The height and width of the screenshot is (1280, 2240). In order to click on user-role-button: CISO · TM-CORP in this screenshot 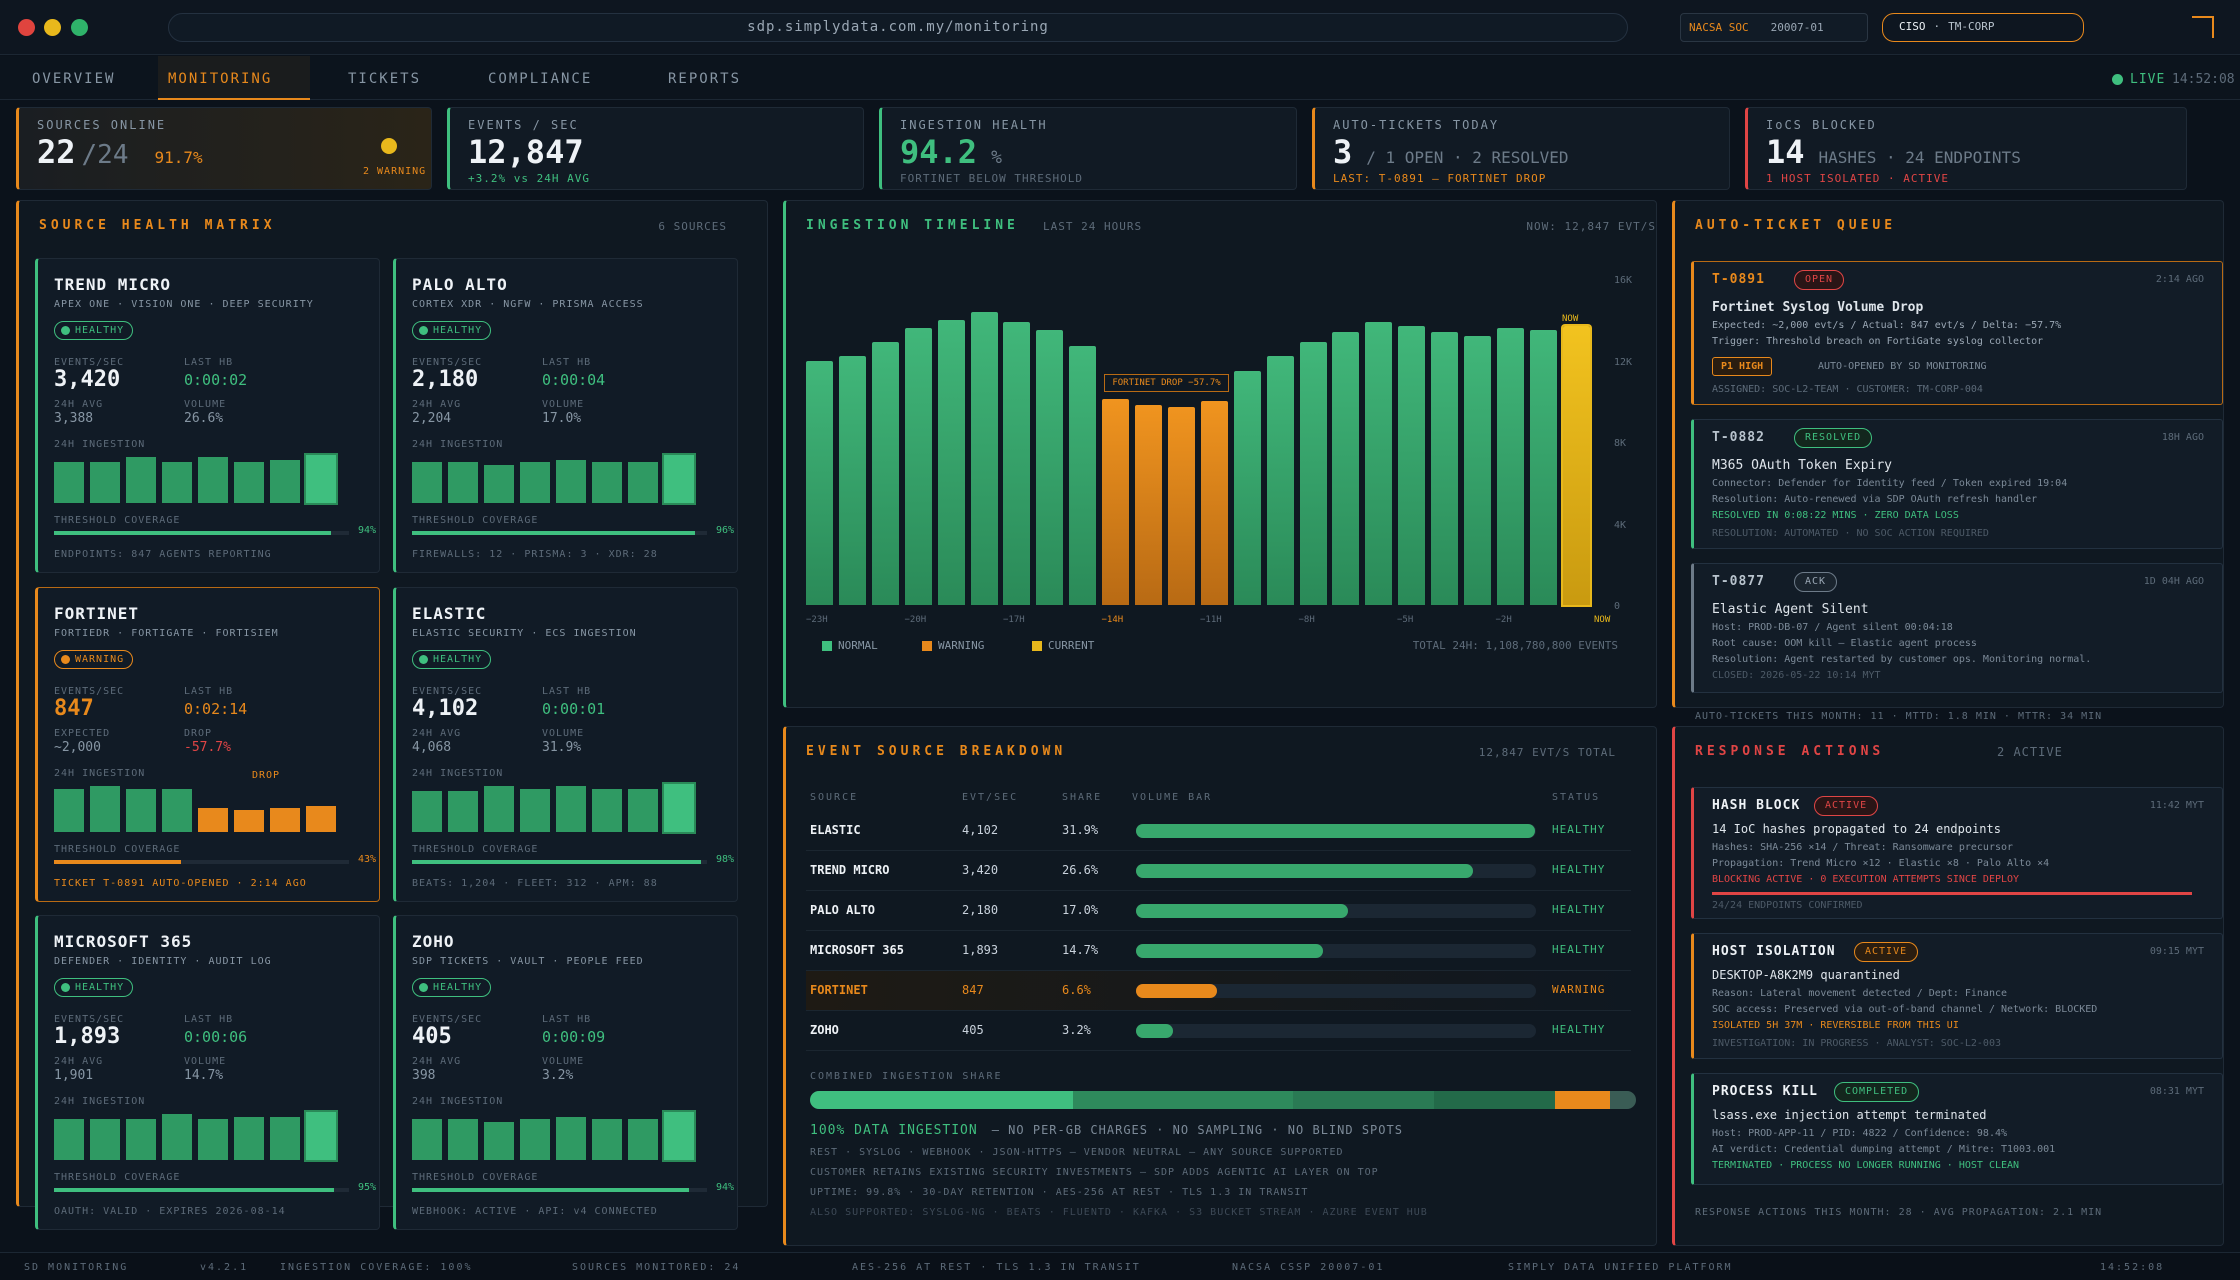, I will do `click(1983, 27)`.